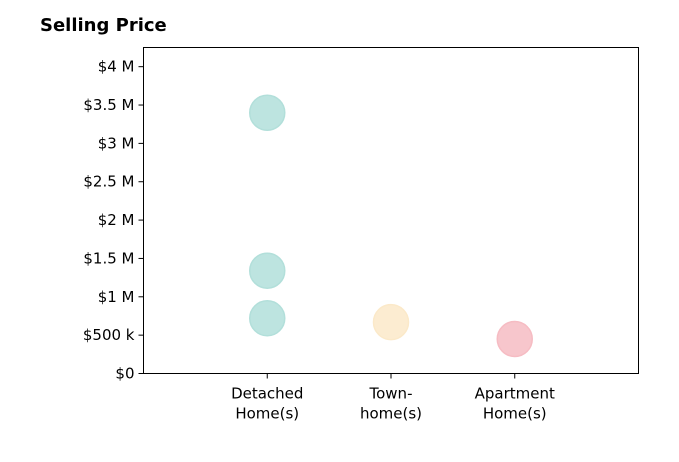 This screenshot has width=679, height=462. I want to click on y-tick-label: $500 k, so click(109, 335).